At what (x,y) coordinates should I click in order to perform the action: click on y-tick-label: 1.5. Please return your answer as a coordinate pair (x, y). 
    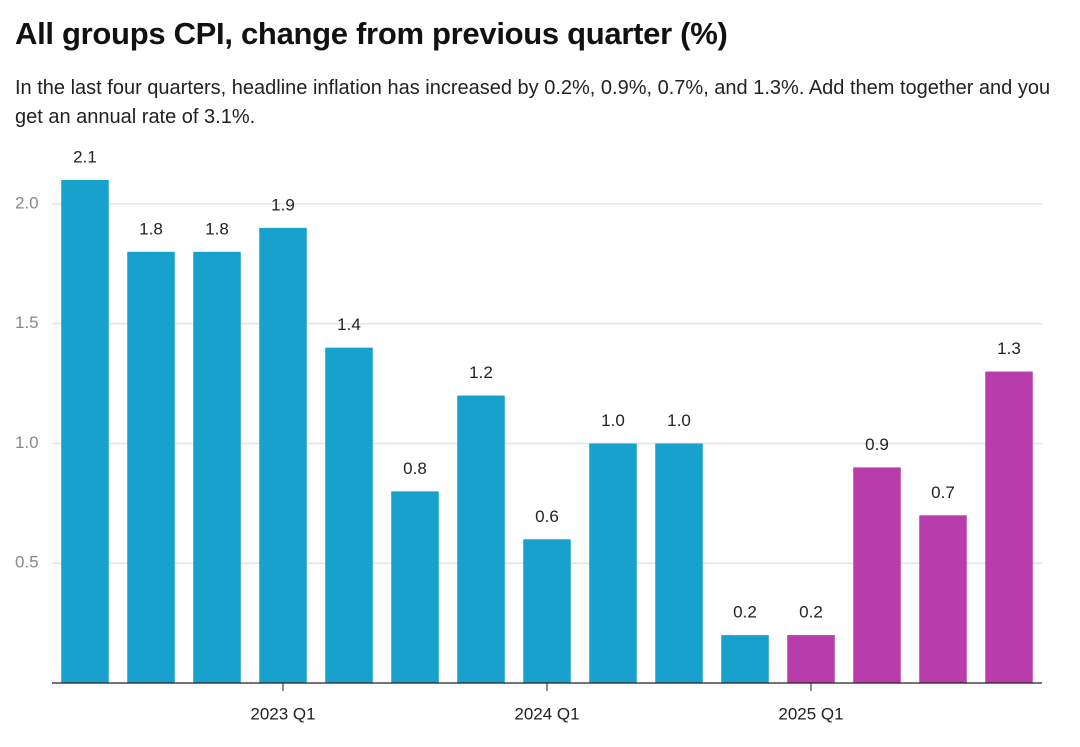
    Looking at the image, I should click on (27, 322).